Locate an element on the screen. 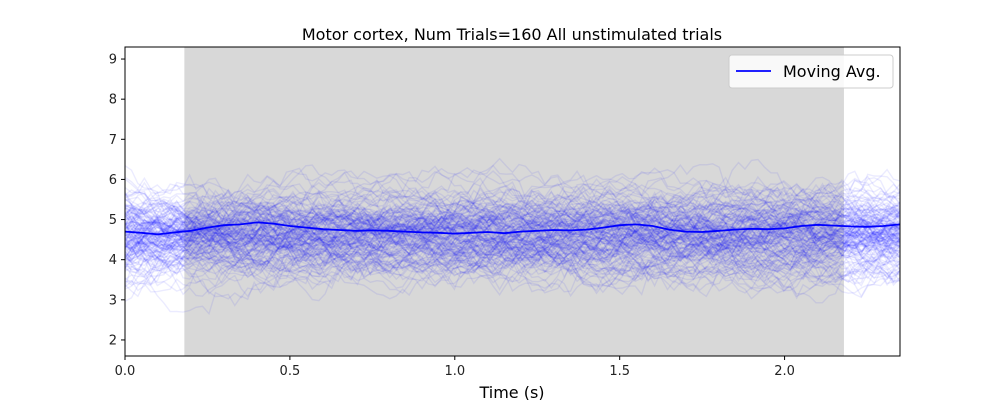  legend-label-moving-avg: Moving Avg. is located at coordinates (832, 71).